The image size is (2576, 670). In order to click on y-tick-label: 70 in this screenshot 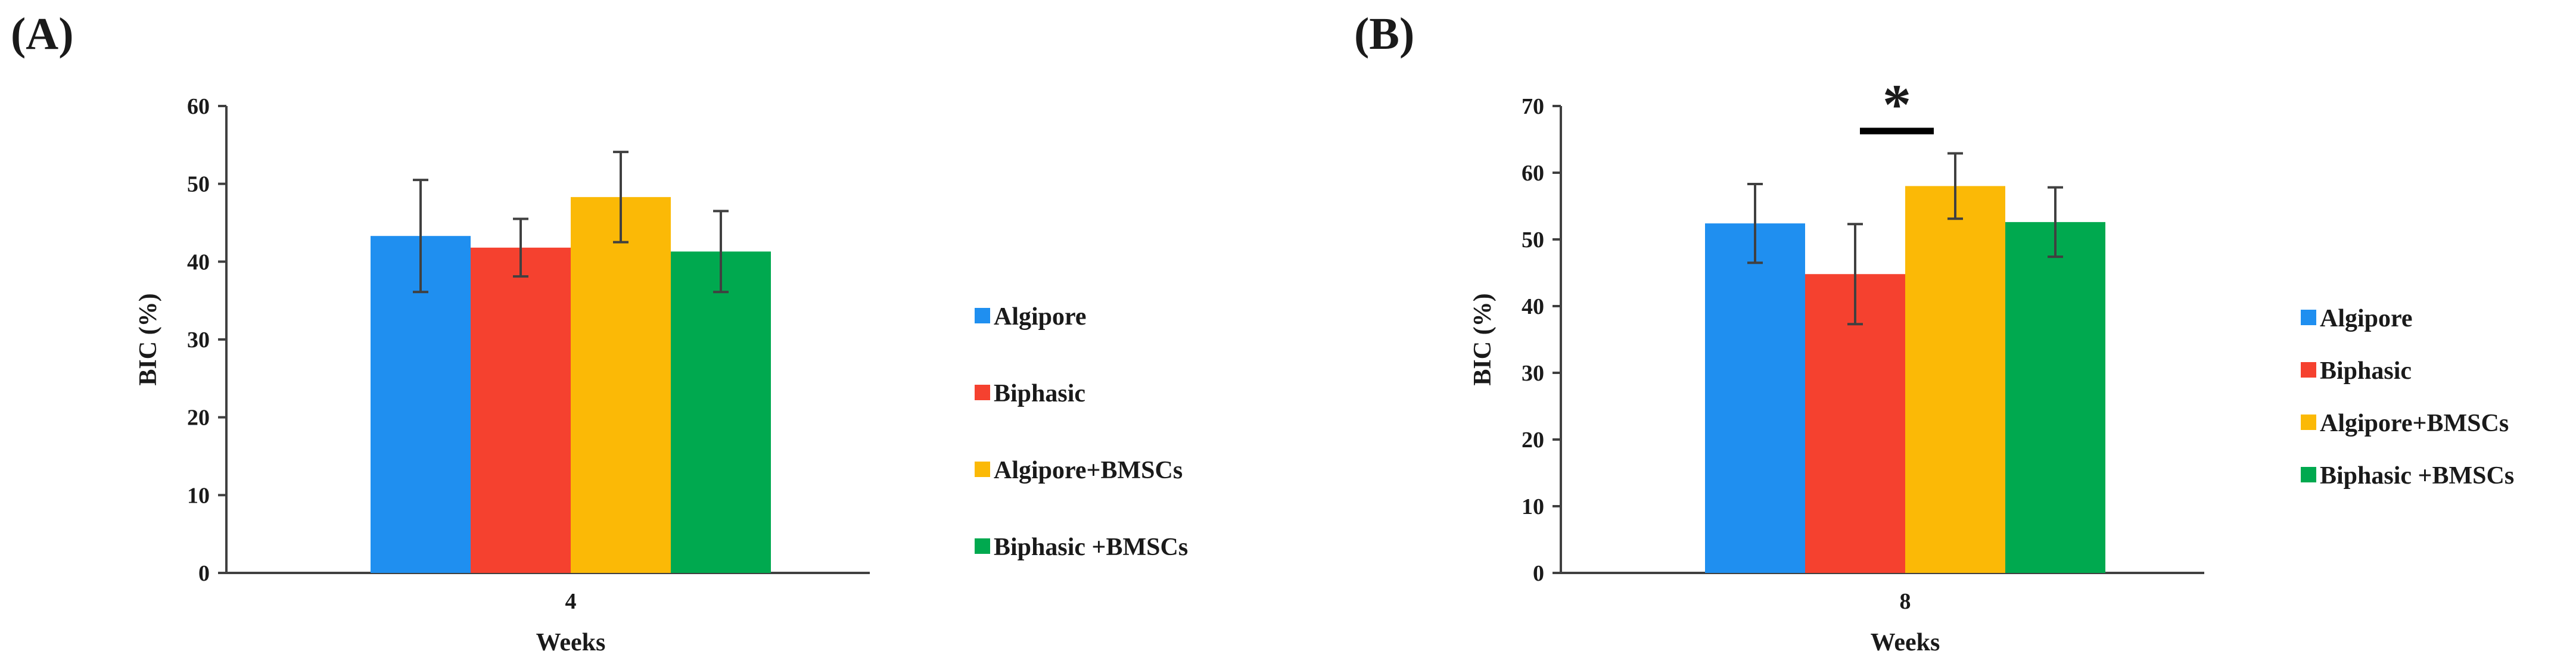, I will do `click(1533, 106)`.